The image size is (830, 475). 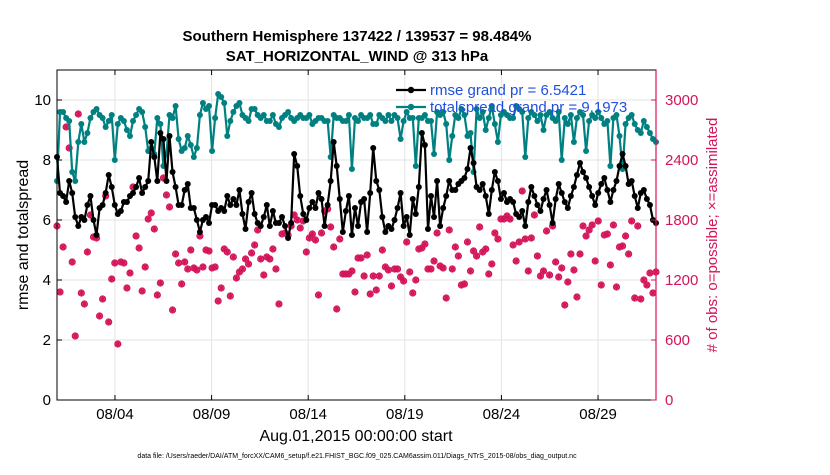 What do you see at coordinates (528, 107) in the screenshot?
I see `legend-entry: totalspread grand pr = 9.1973` at bounding box center [528, 107].